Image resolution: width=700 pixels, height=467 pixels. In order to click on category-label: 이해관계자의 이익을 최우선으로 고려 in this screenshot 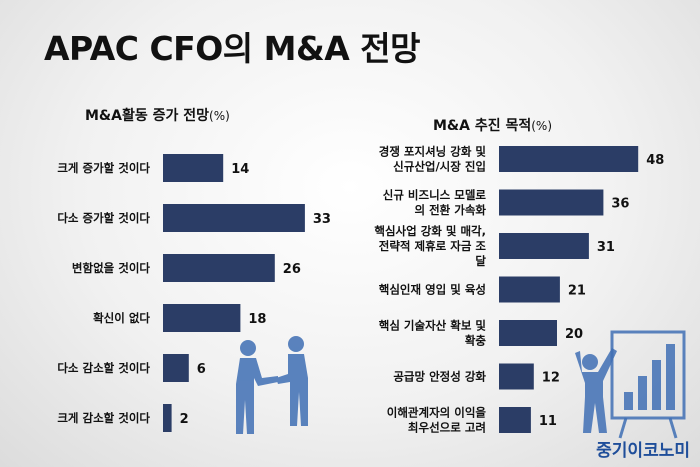, I will do `click(437, 420)`.